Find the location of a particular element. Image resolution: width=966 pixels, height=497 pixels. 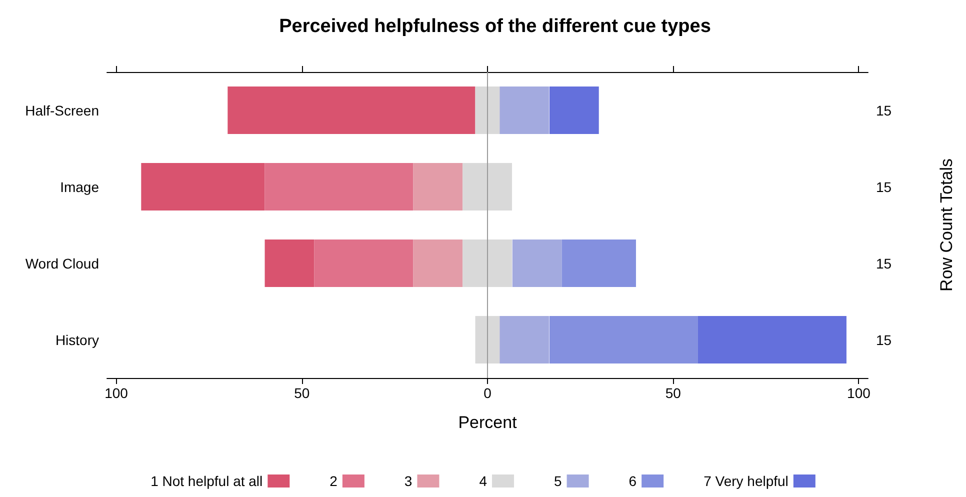

legend-label: 7 Very helpful is located at coordinates (746, 481).